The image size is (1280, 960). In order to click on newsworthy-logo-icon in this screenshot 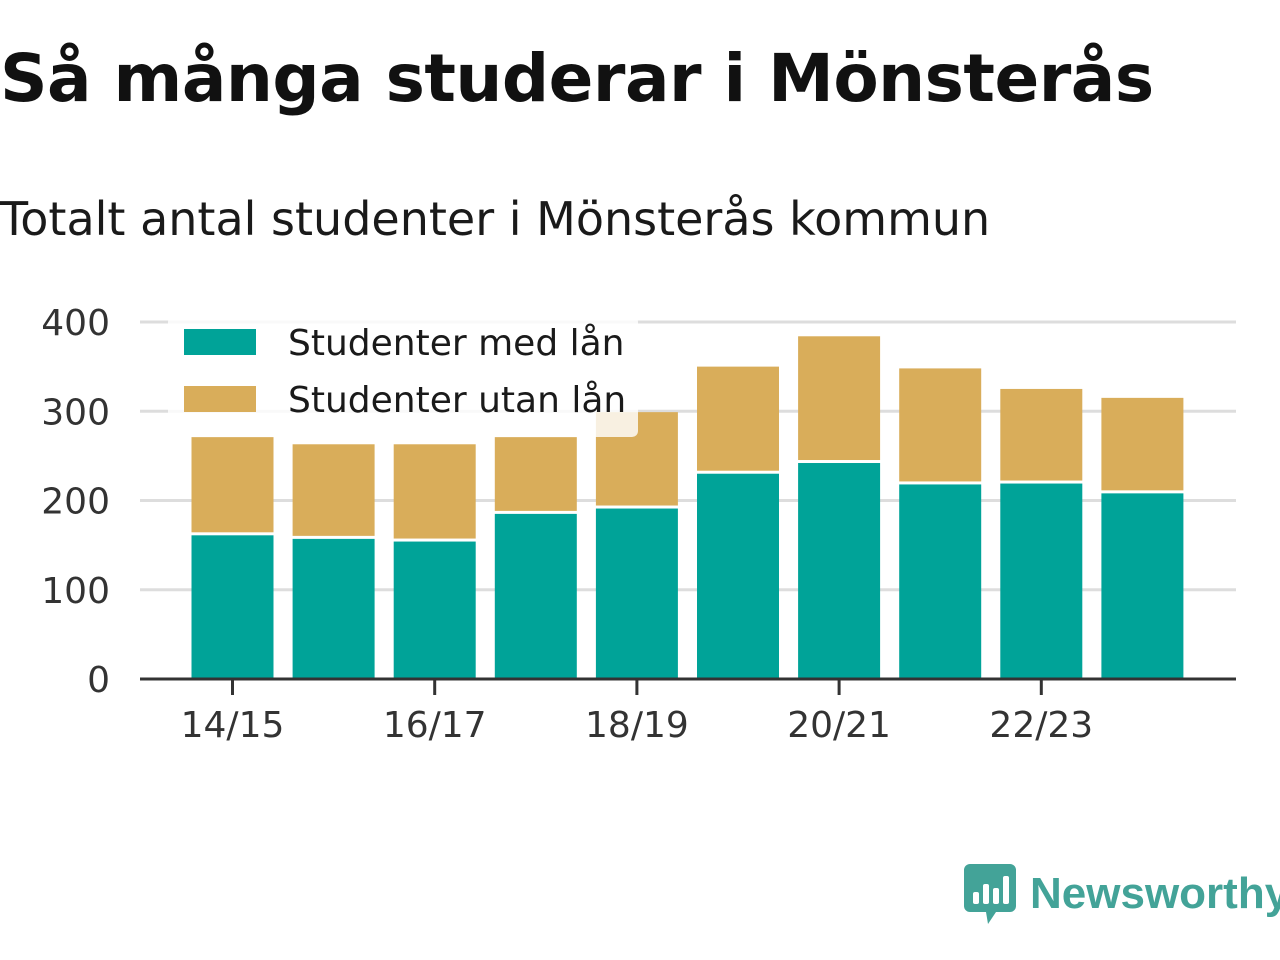, I will do `click(990, 894)`.